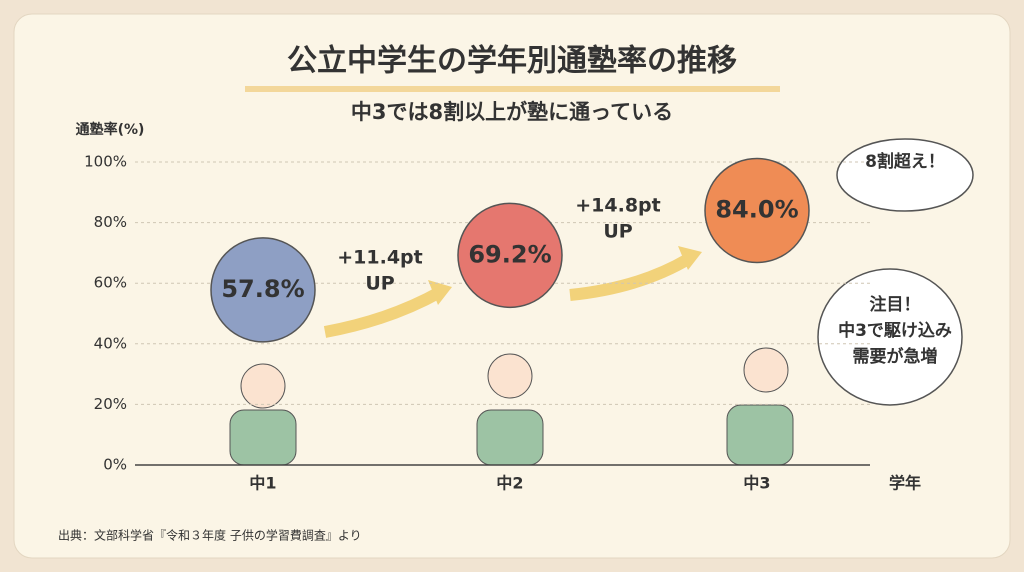  What do you see at coordinates (756, 483) in the screenshot?
I see `x-tick-label: 中3` at bounding box center [756, 483].